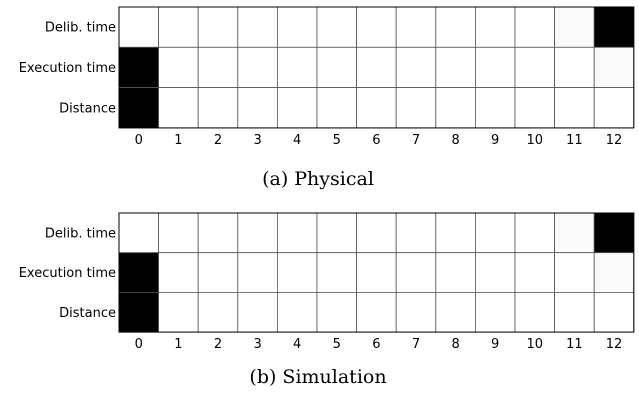 This screenshot has height=399, width=639. Describe the element at coordinates (376, 344) in the screenshot. I see `column-label-simulation-6: 6` at that location.